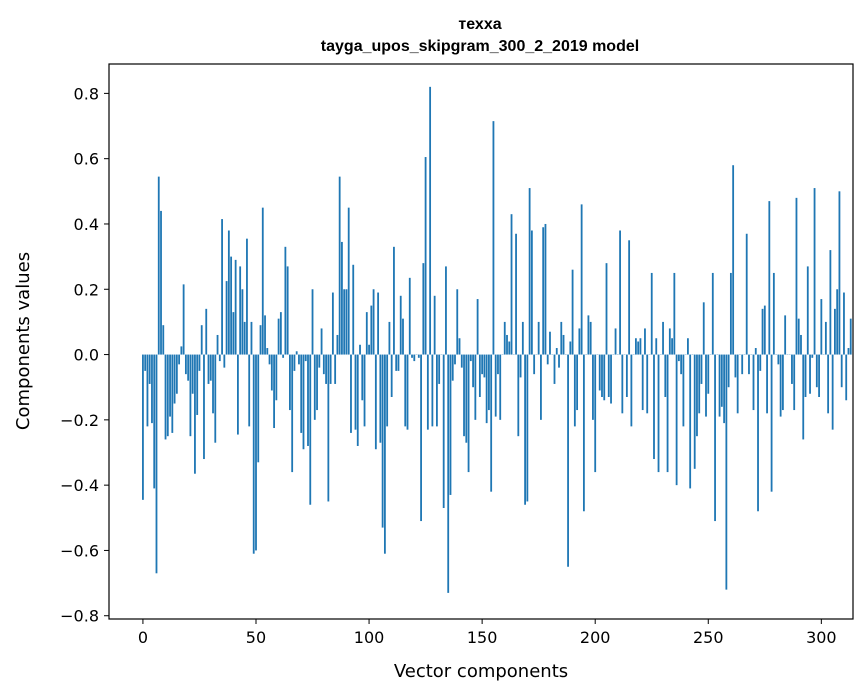 This screenshot has width=867, height=696. I want to click on y-axis-ticks: −0.8 −0.6 −0.4 −0.2 0.0 0.2 0.4 0.6 0.8, so click(84, 355).